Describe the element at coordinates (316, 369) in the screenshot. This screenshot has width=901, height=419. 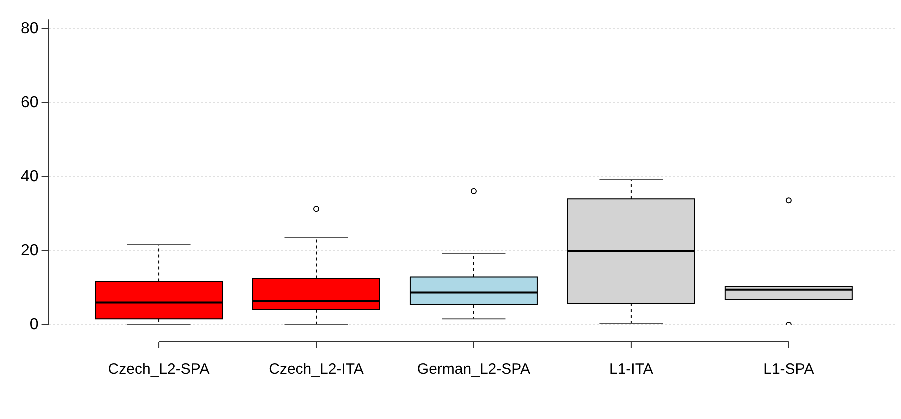
I see `x-tick-label: Czech_L2-ITA` at that location.